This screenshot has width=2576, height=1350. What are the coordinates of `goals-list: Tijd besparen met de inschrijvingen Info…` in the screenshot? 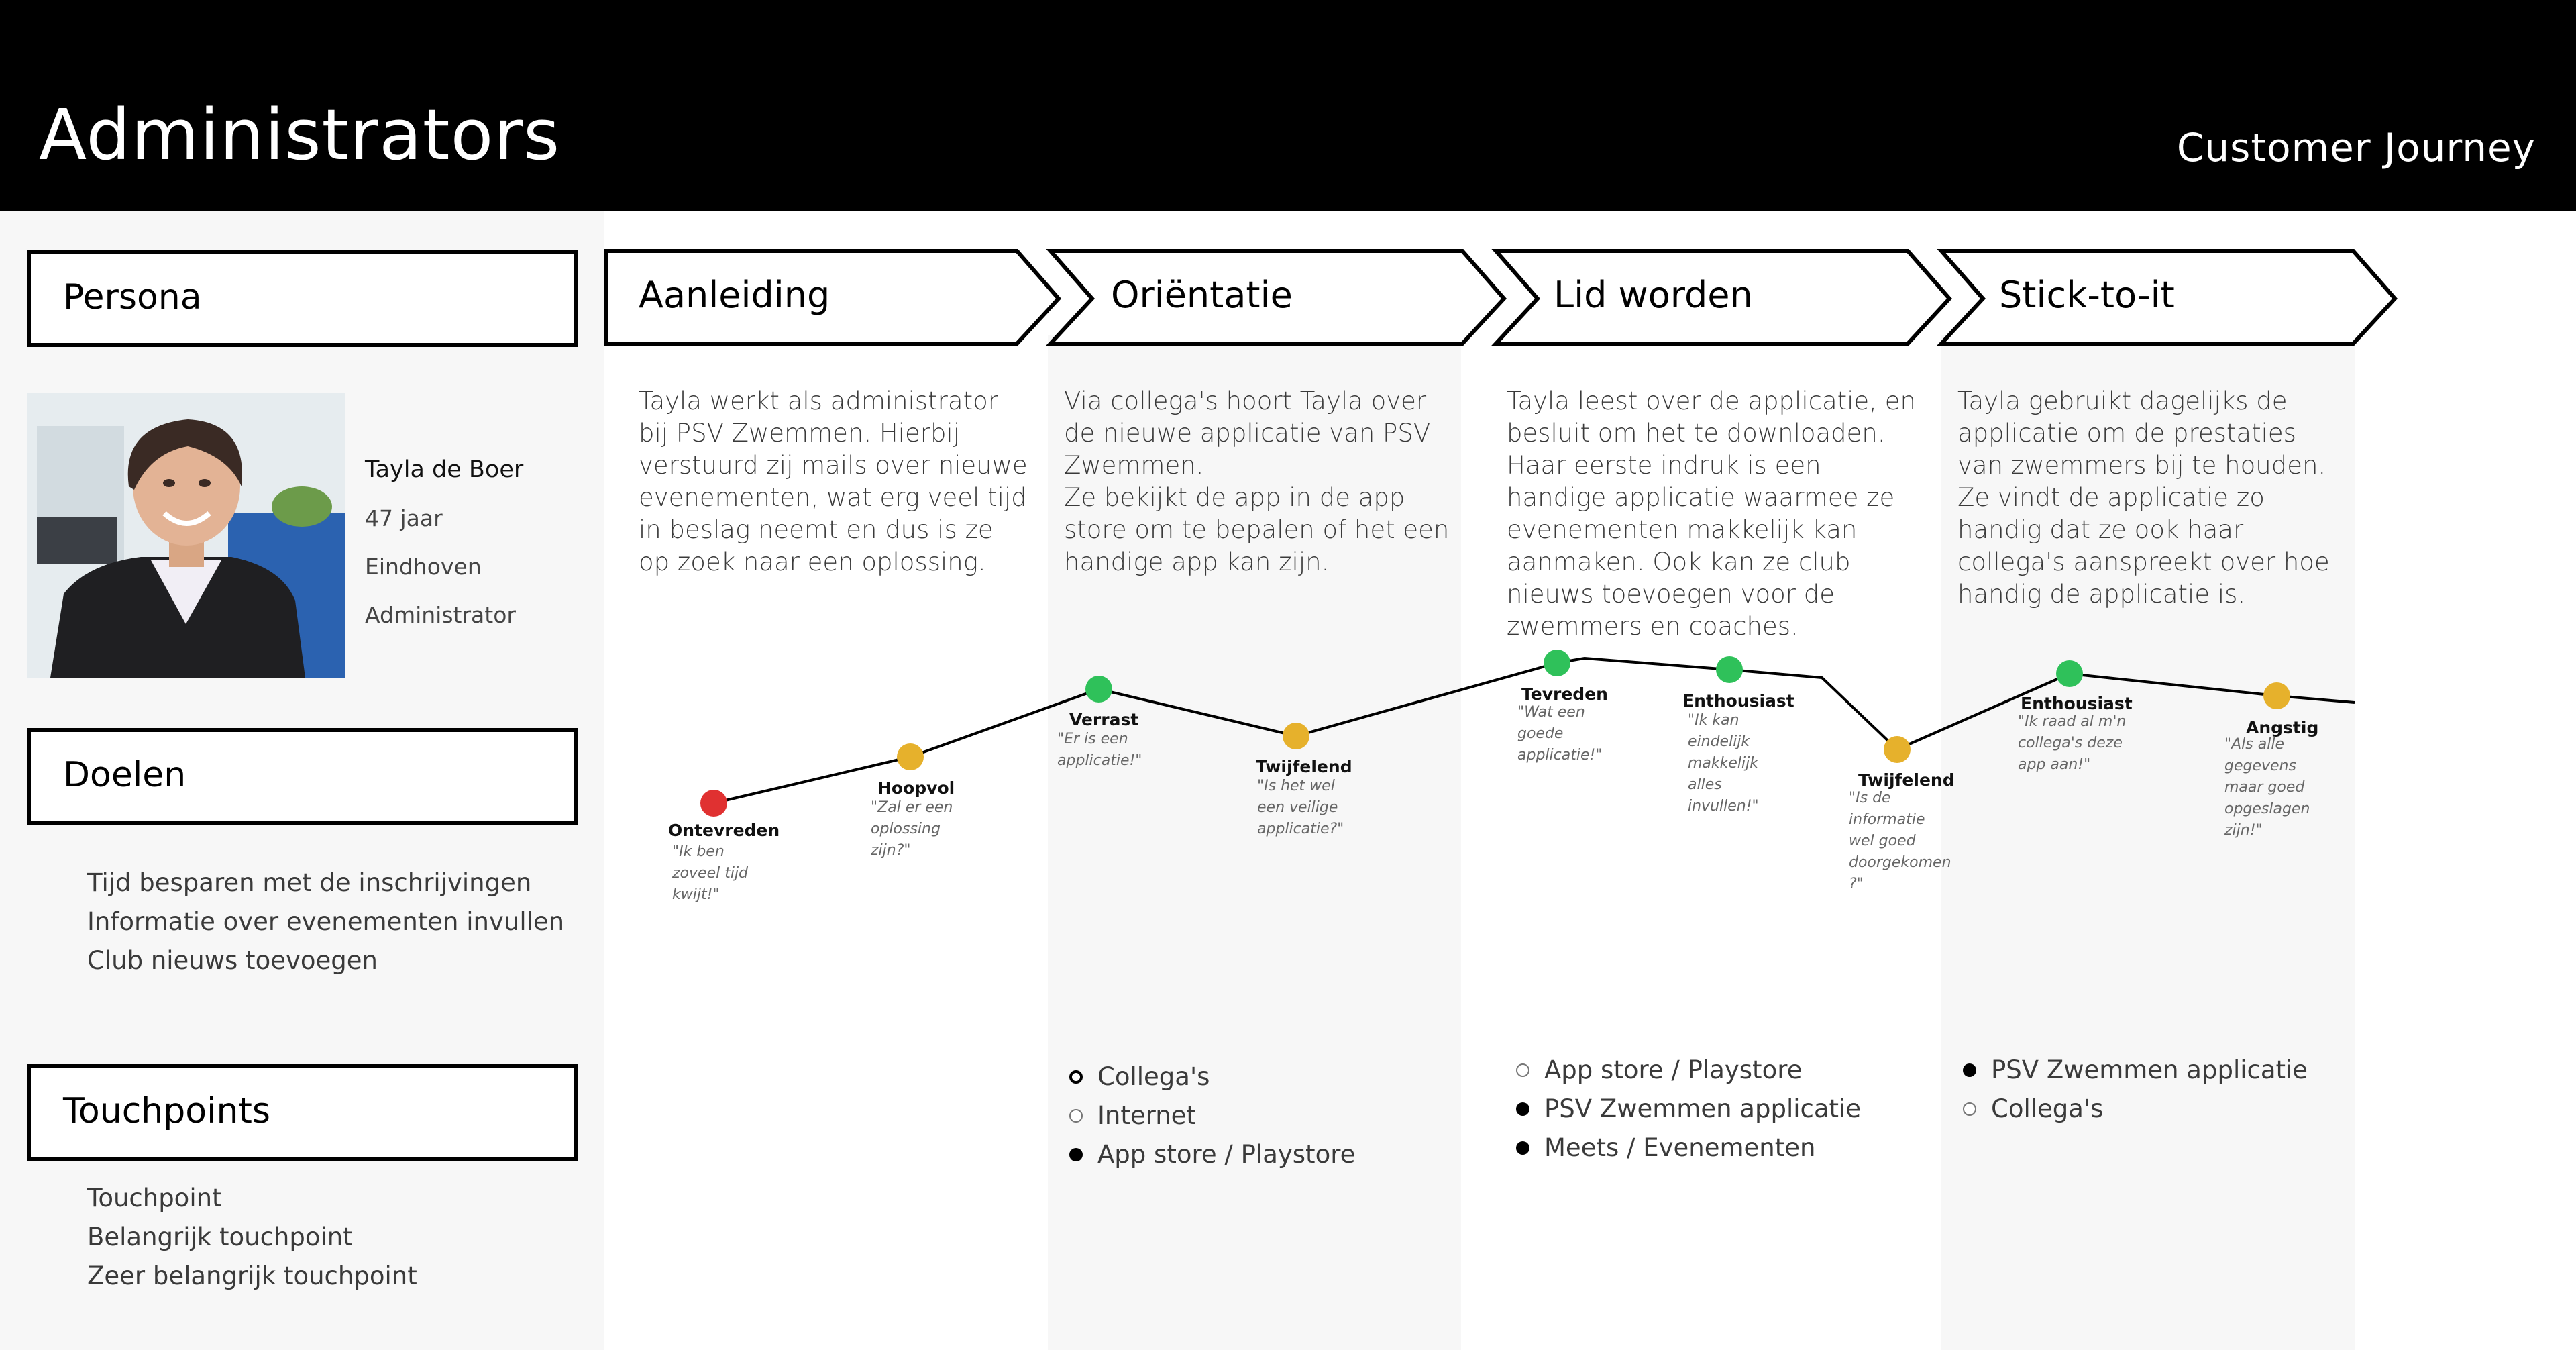 It's located at (325, 922).